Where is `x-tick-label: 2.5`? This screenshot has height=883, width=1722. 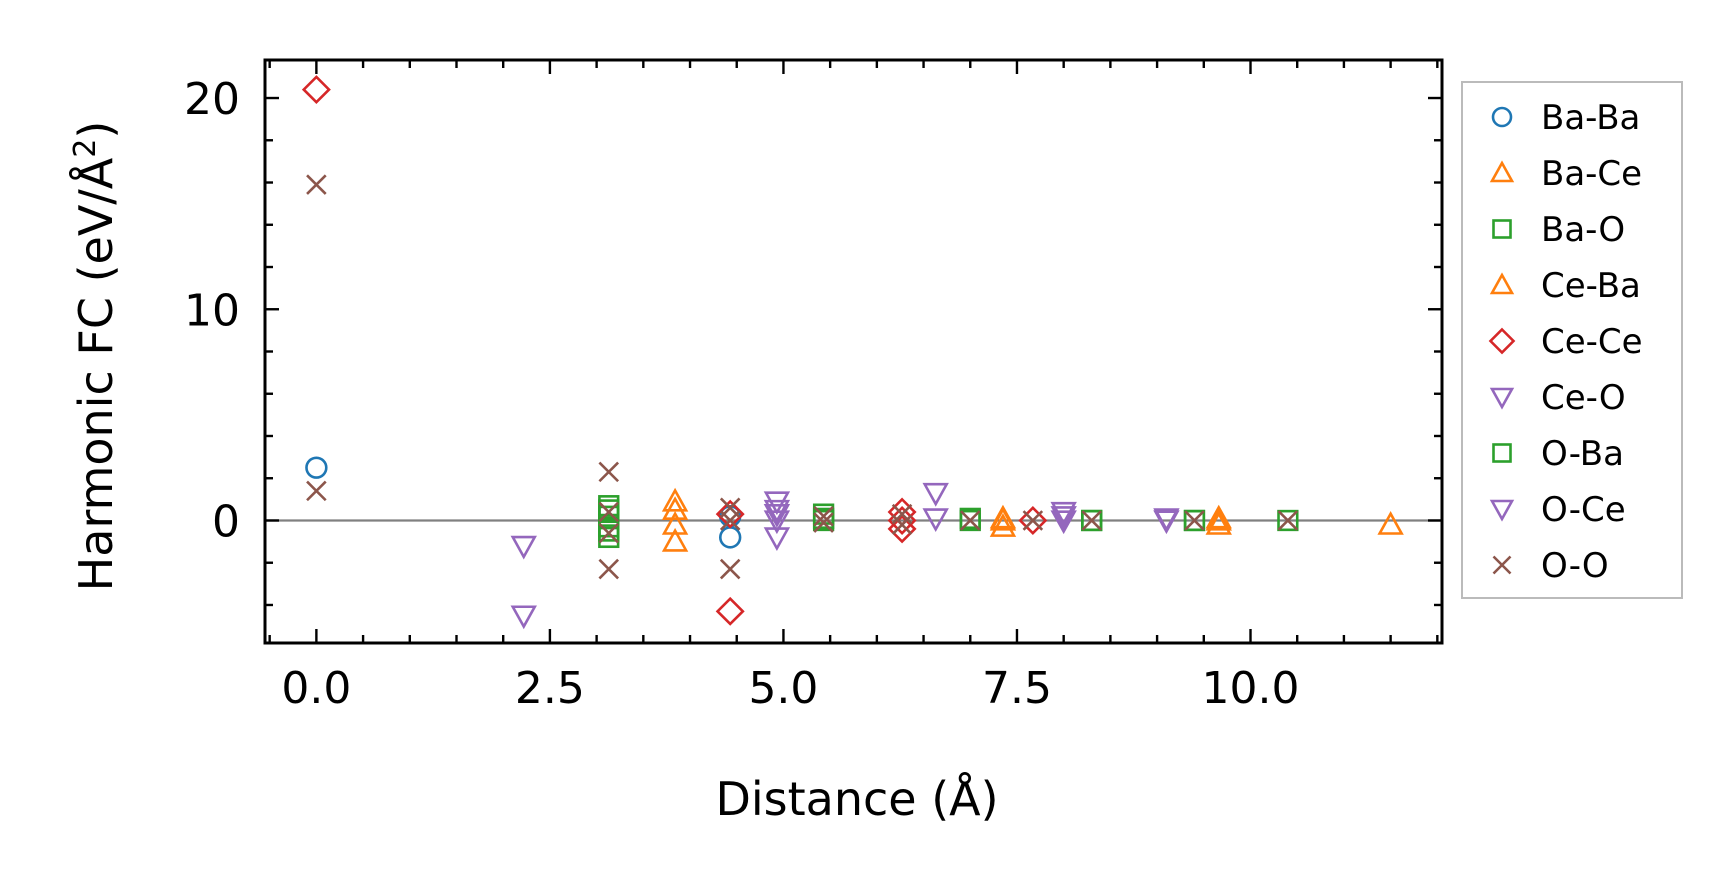
x-tick-label: 2.5 is located at coordinates (550, 688).